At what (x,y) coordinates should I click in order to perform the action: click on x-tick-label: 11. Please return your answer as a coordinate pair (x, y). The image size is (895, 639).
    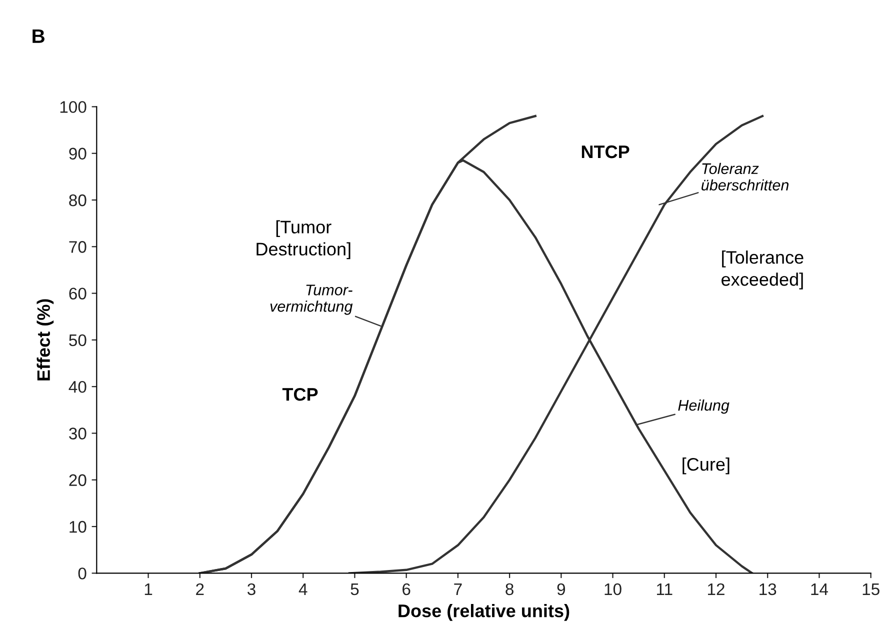
    Looking at the image, I should click on (664, 589).